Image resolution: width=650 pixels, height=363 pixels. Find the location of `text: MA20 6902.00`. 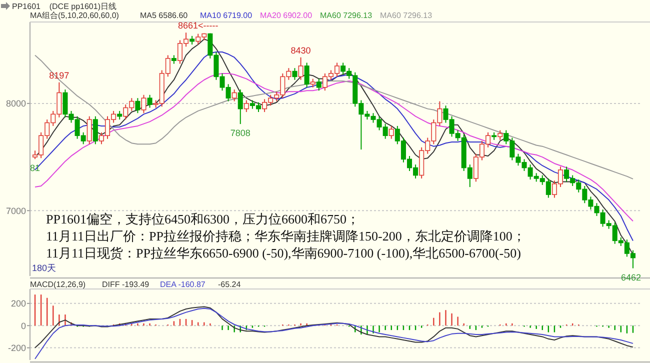

text: MA20 6902.00 is located at coordinates (286, 15).